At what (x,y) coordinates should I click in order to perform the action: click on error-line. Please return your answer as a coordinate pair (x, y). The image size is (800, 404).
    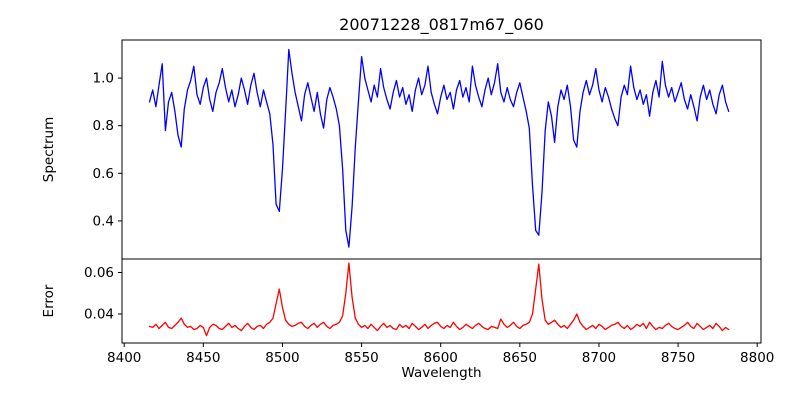
    Looking at the image, I should click on (439, 299).